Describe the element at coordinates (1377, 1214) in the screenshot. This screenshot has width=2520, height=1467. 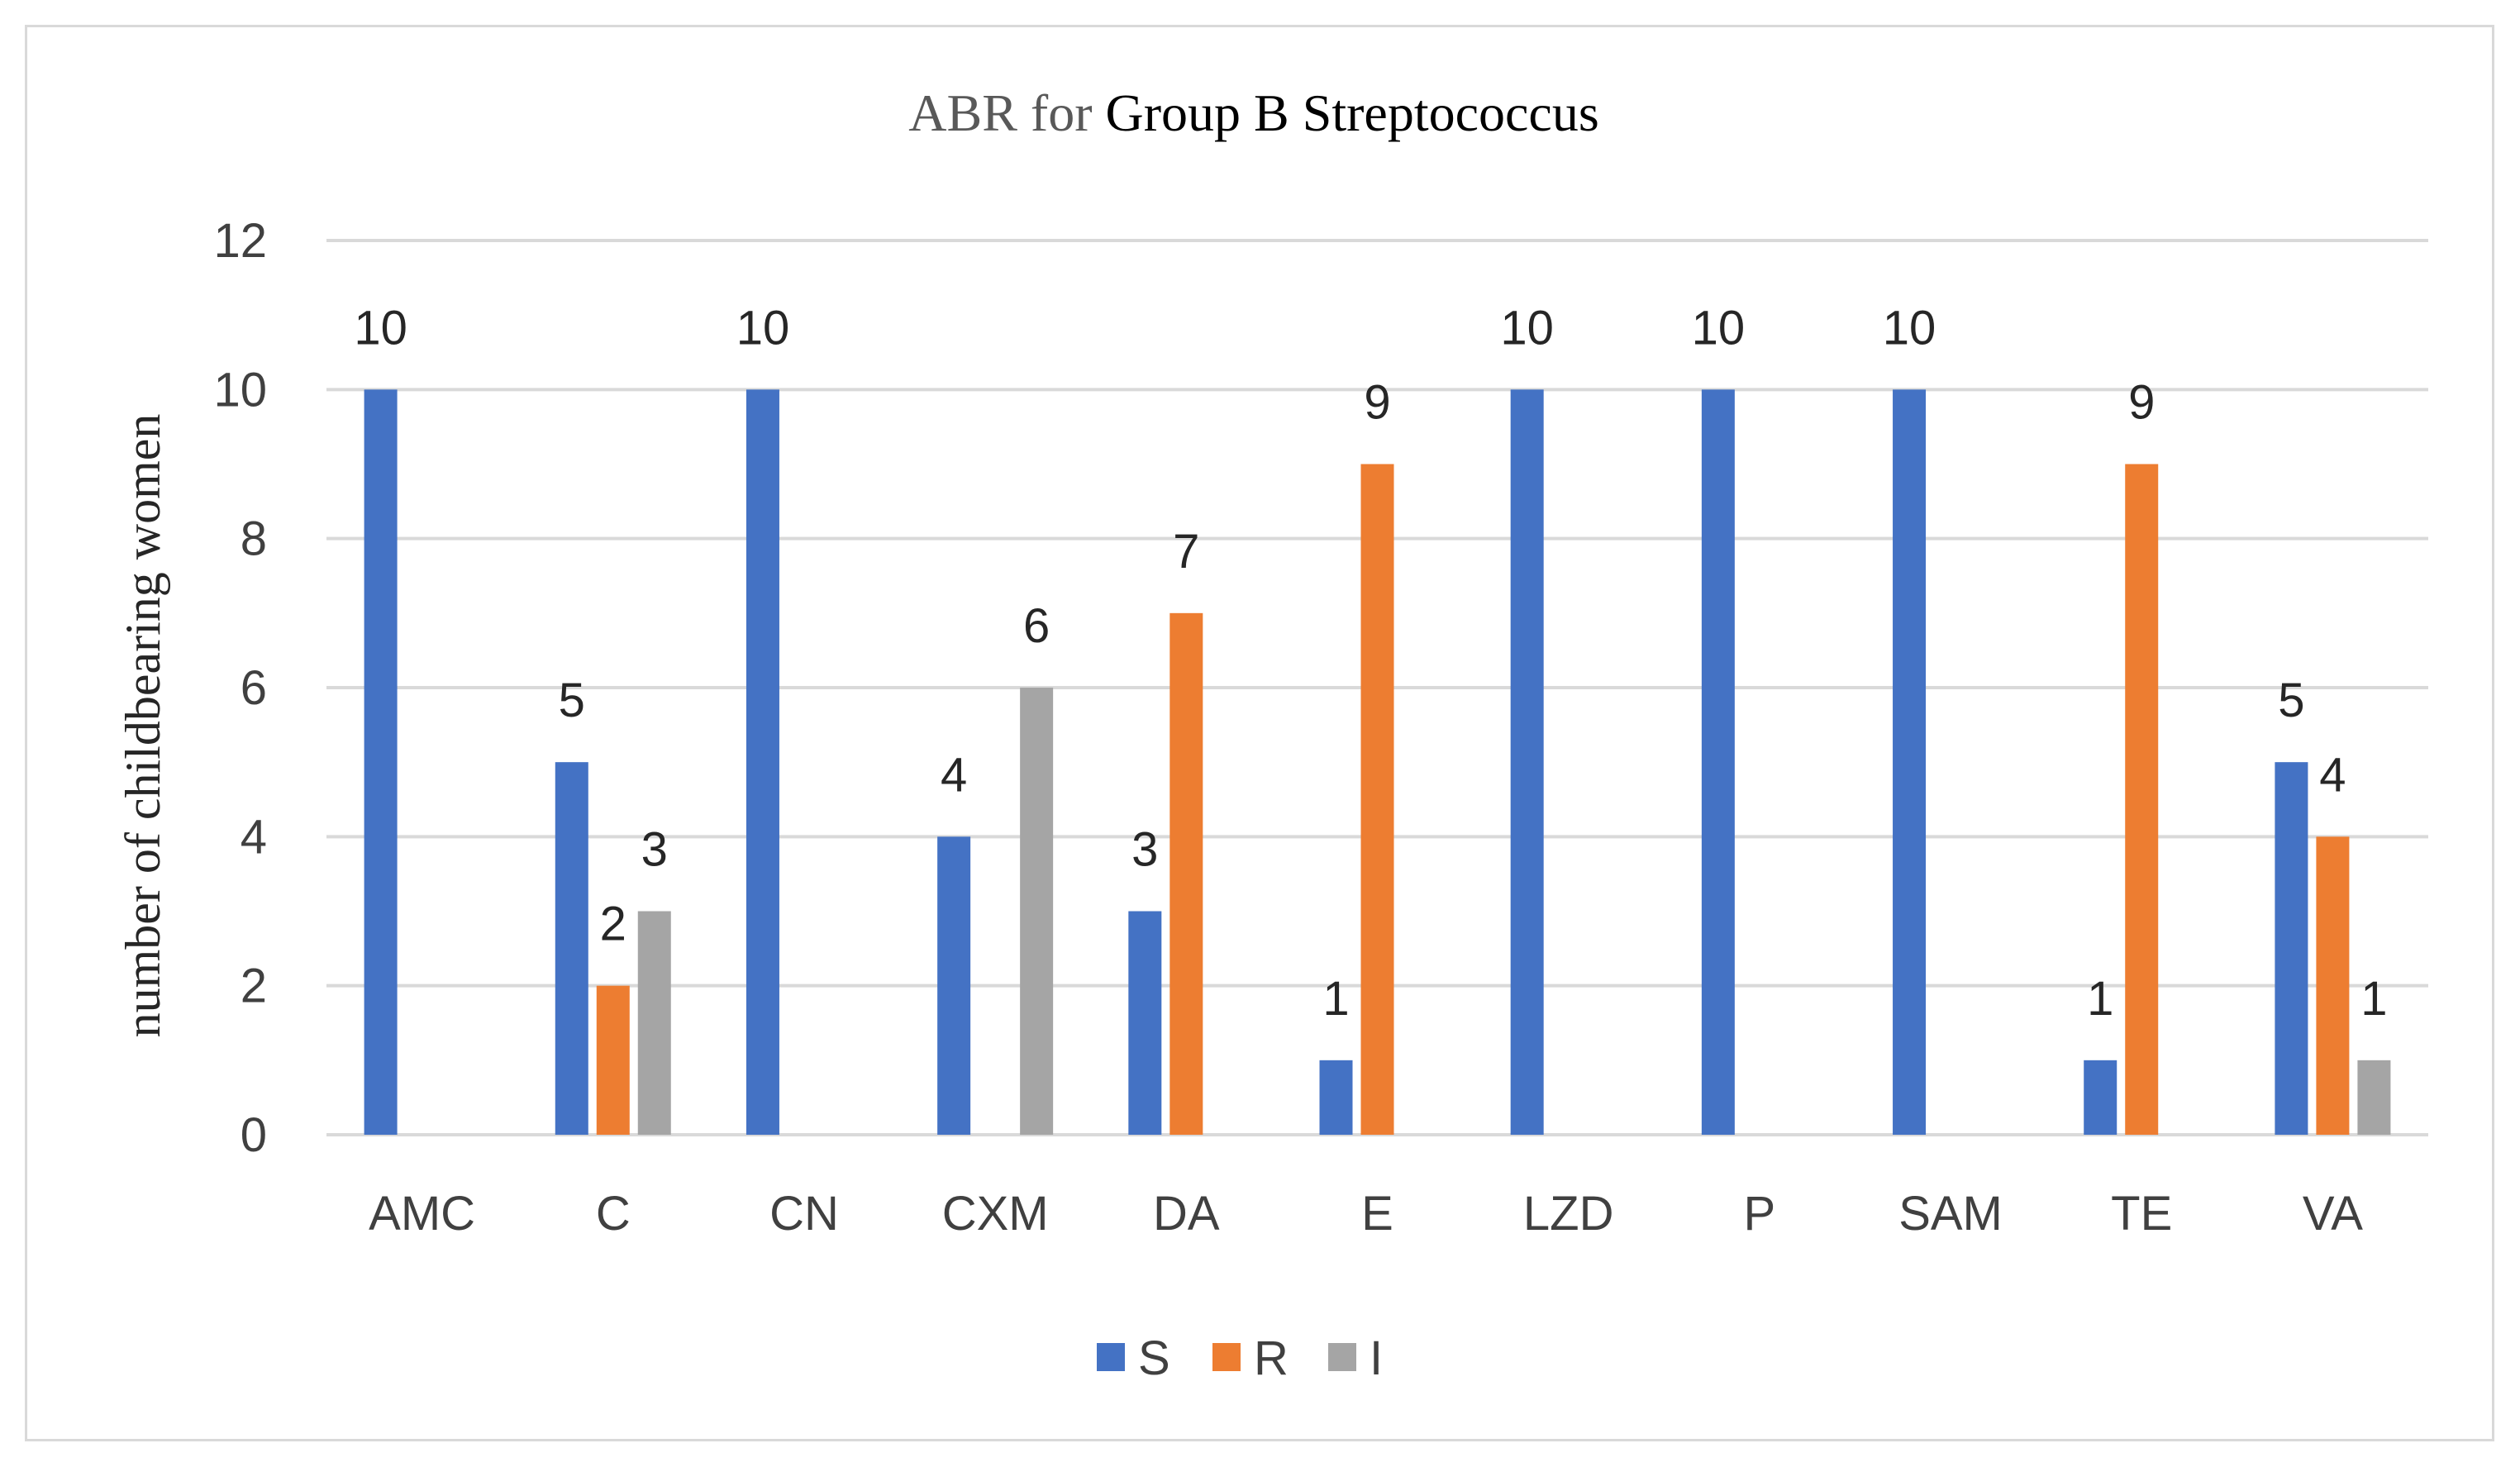
I see `x-tick-label: E` at that location.